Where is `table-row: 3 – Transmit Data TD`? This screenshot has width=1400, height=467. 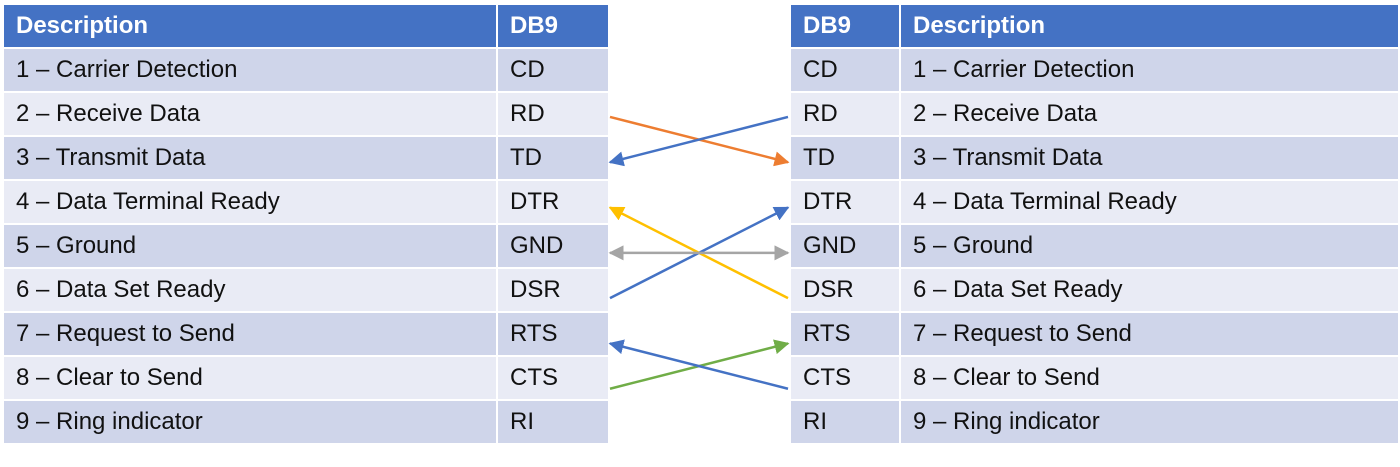 table-row: 3 – Transmit Data TD is located at coordinates (306, 158).